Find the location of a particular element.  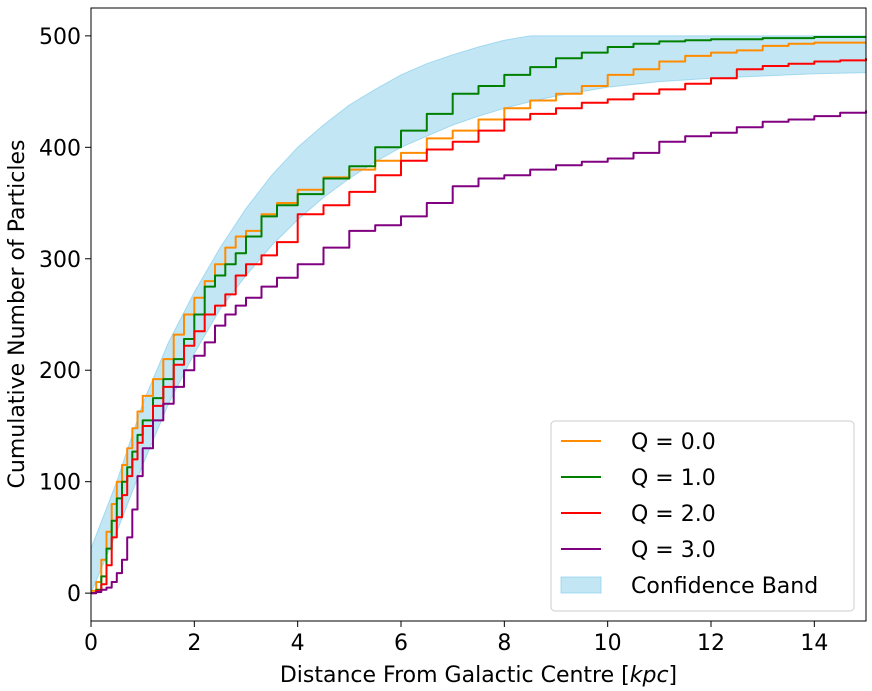

y-tick-label: 100 is located at coordinates (60, 483).